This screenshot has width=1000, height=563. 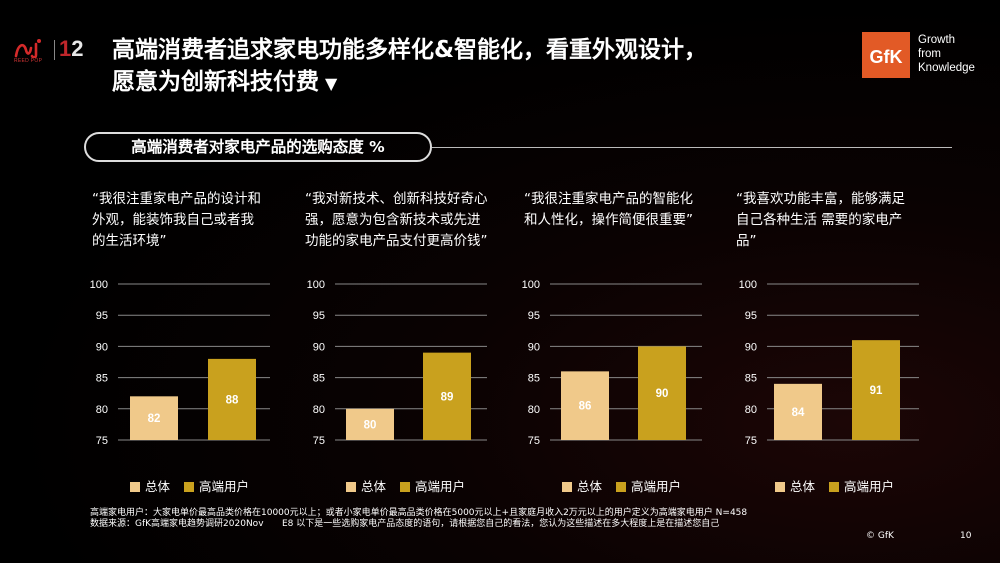 I want to click on bar-value-label: 90, so click(x=662, y=394).